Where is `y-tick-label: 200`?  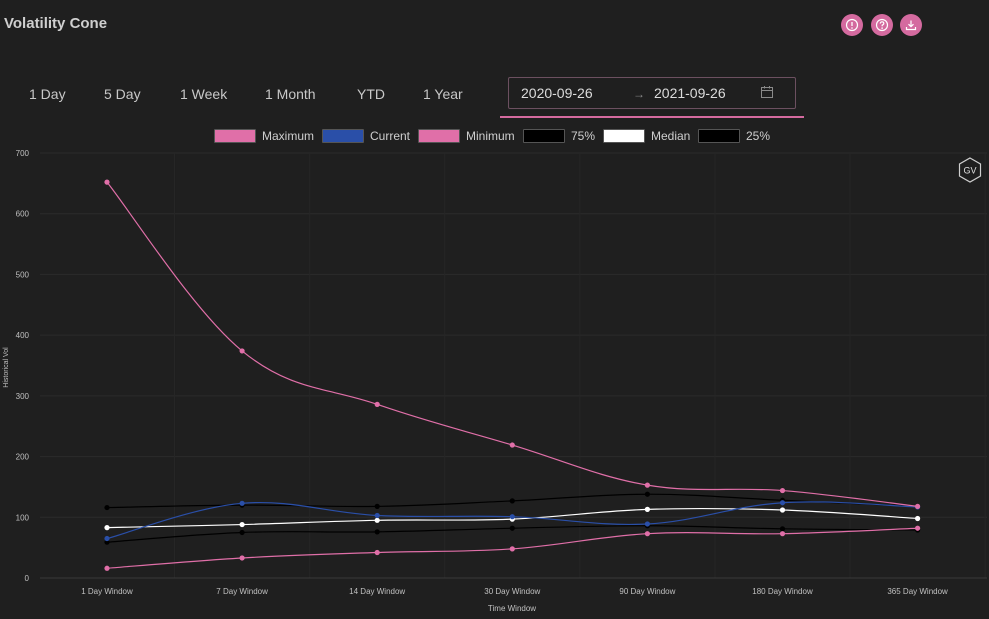 y-tick-label: 200 is located at coordinates (23, 457).